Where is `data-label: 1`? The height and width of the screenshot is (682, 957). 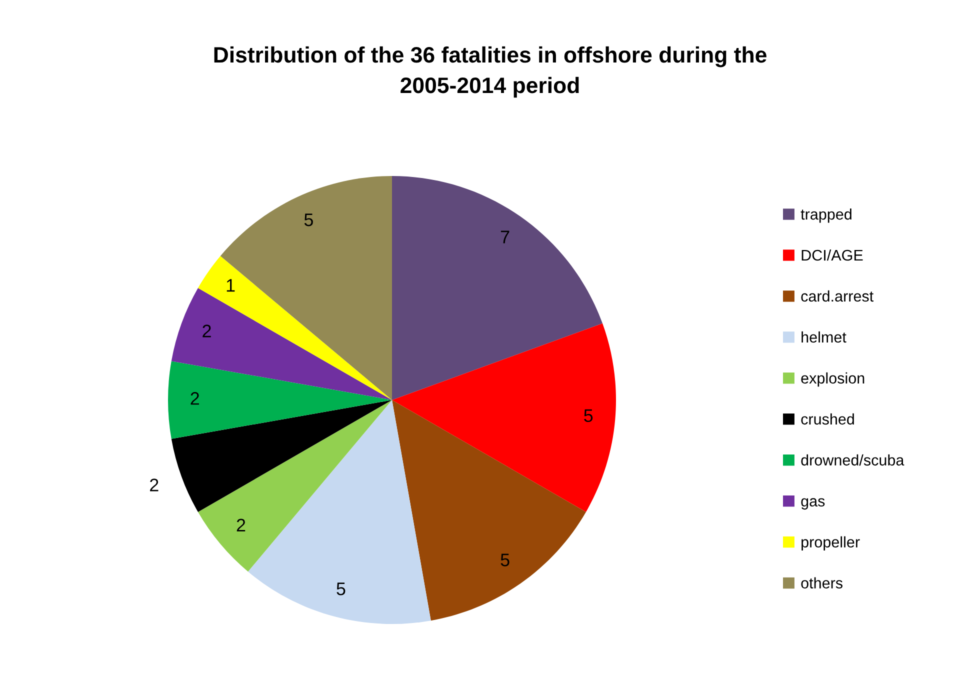 data-label: 1 is located at coordinates (230, 285).